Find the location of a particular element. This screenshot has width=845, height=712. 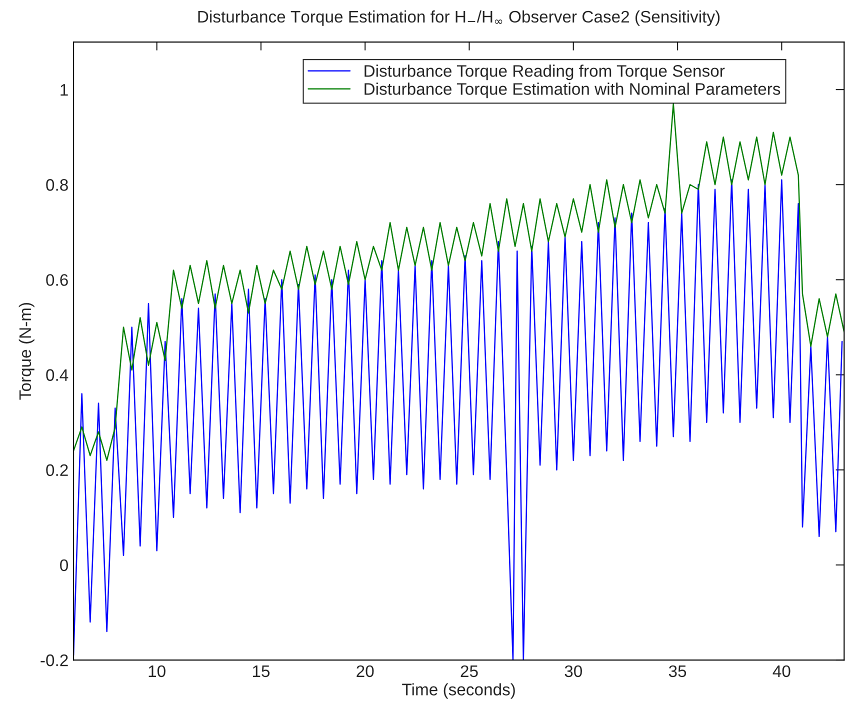

y-tick-label: 0.8 is located at coordinates (57, 185).